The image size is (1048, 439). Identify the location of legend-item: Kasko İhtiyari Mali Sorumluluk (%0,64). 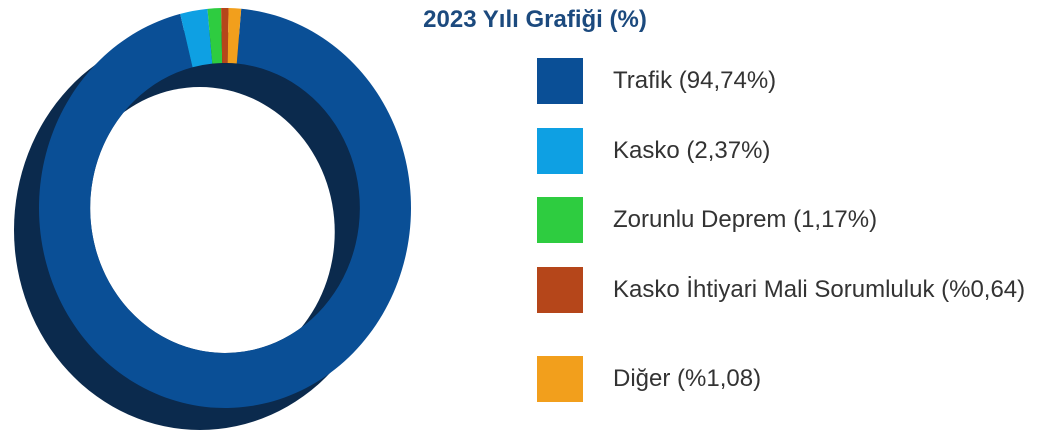
(792, 290).